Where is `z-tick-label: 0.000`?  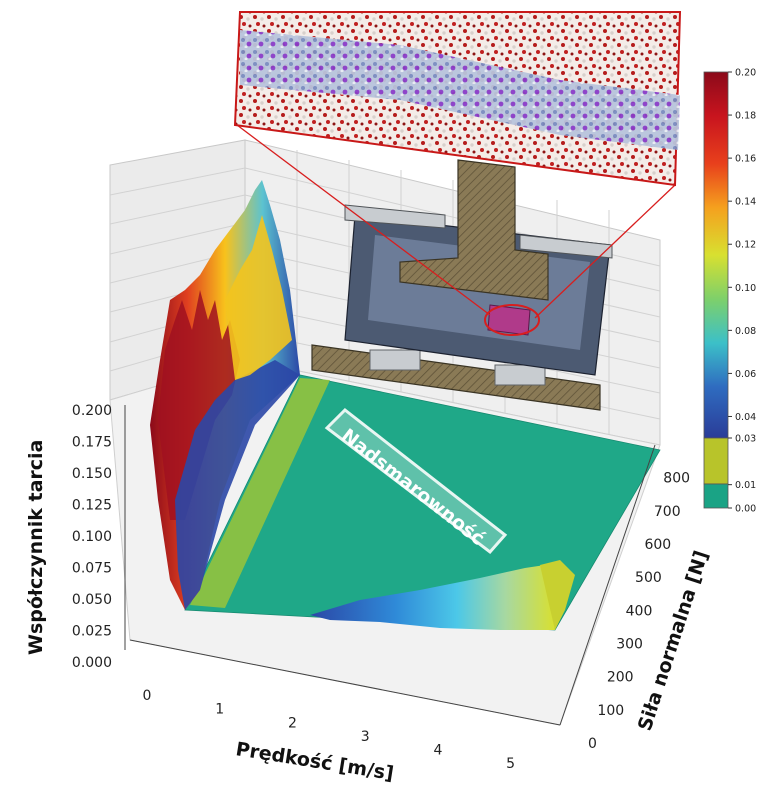
z-tick-label: 0.000 is located at coordinates (92, 663).